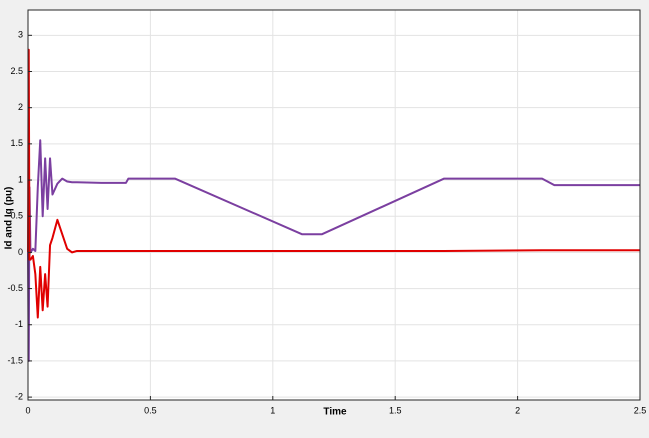 This screenshot has width=649, height=438. I want to click on x-axis-label: Time, so click(335, 412).